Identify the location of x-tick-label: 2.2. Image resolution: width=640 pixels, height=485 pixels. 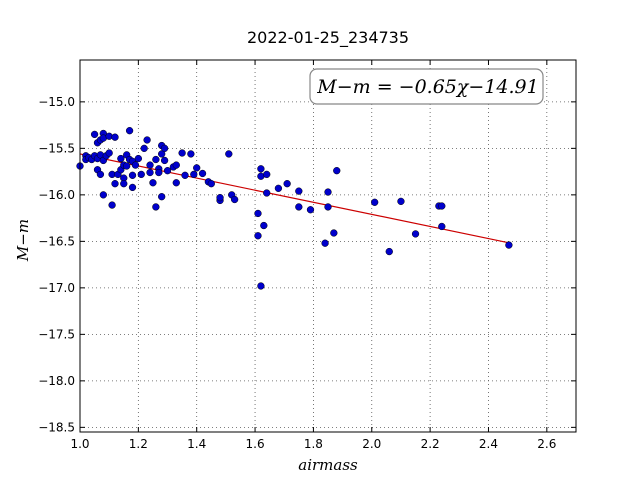
(430, 444).